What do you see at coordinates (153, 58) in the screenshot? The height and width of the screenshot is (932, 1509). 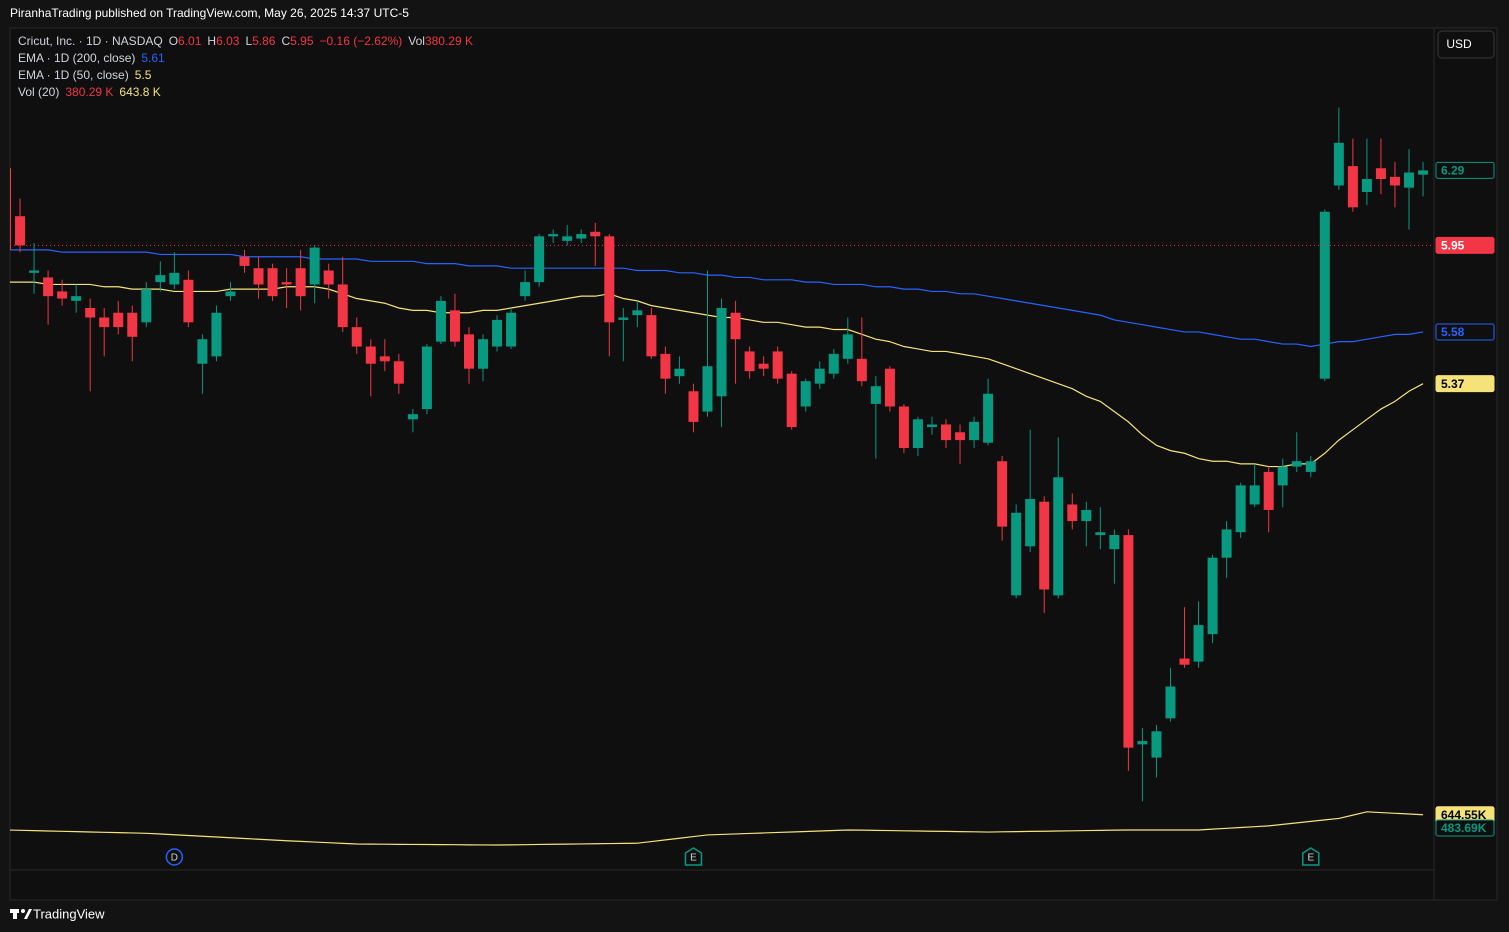 I see `legend-value: 5.61` at bounding box center [153, 58].